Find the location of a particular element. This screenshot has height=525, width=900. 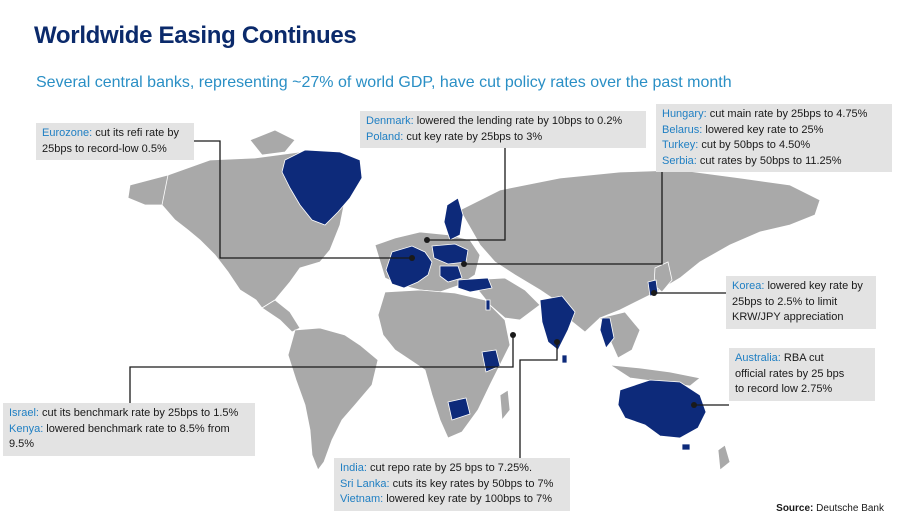

leader-israel-kenya is located at coordinates (321, 370).